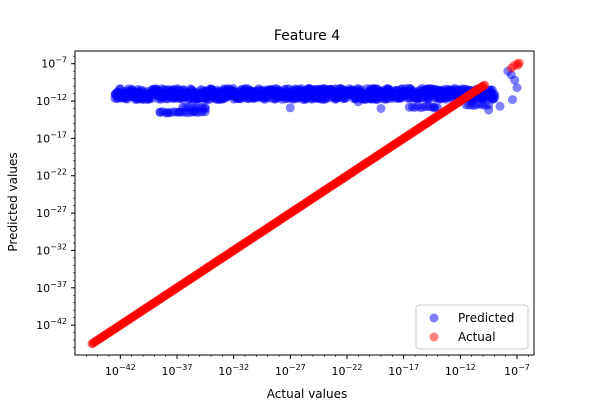 The width and height of the screenshot is (600, 400). What do you see at coordinates (51, 175) in the screenshot?
I see `y-tick-label: 10−22` at bounding box center [51, 175].